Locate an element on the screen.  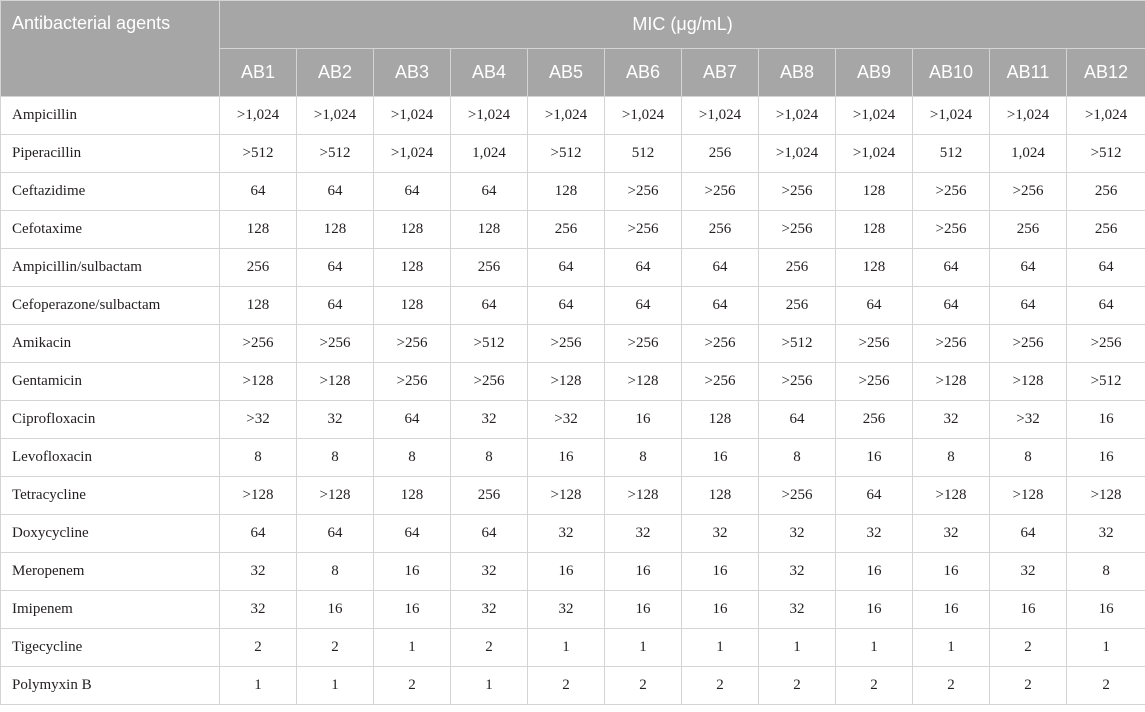
isolate-header: AB12 is located at coordinates (1105, 72).